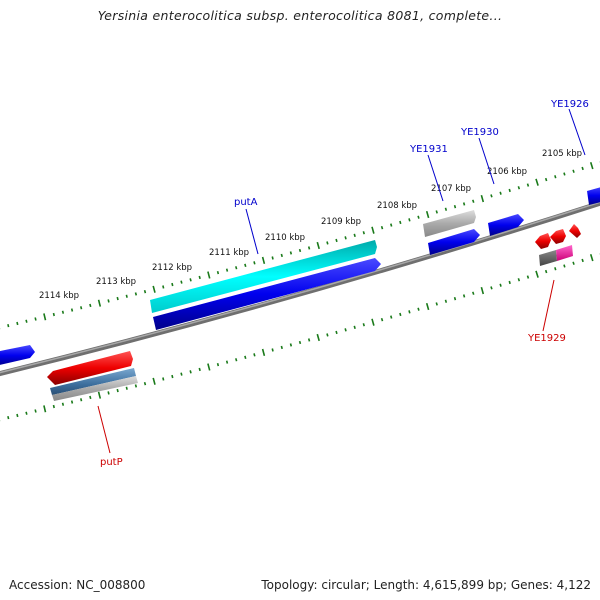 This screenshot has width=600, height=600. What do you see at coordinates (172, 268) in the screenshot?
I see `tick-label-2112: 2112 kbp` at bounding box center [172, 268].